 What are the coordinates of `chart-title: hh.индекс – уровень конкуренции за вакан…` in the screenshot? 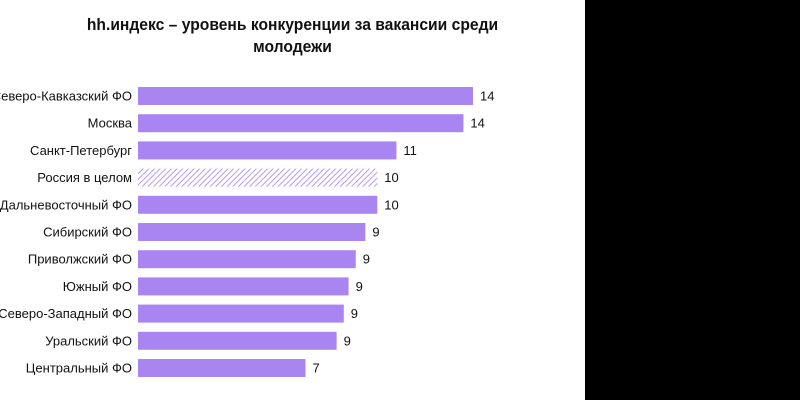 It's located at (292, 35).